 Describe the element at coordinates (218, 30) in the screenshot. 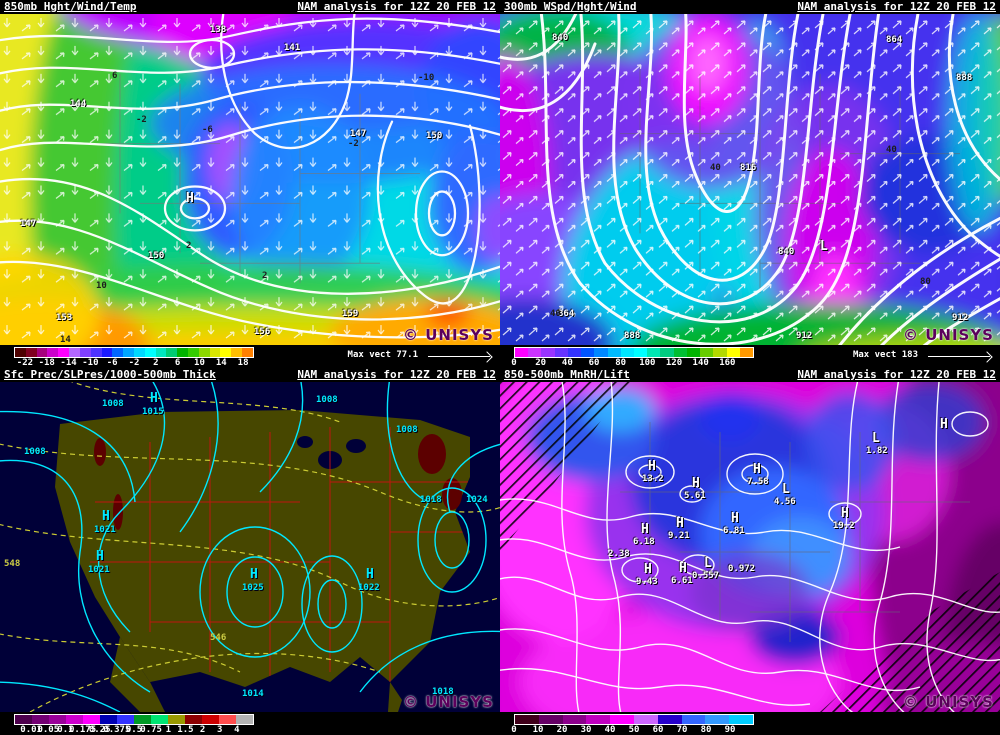

I see `map-annotation: 138` at that location.